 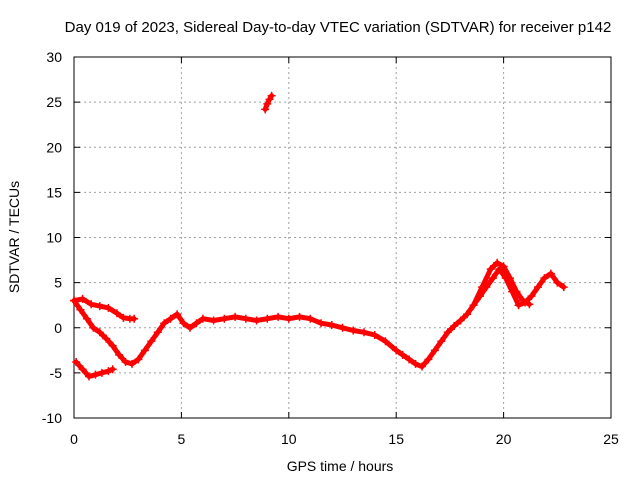 I want to click on y-axis-label: SDTVAR / TECUs, so click(x=14, y=237).